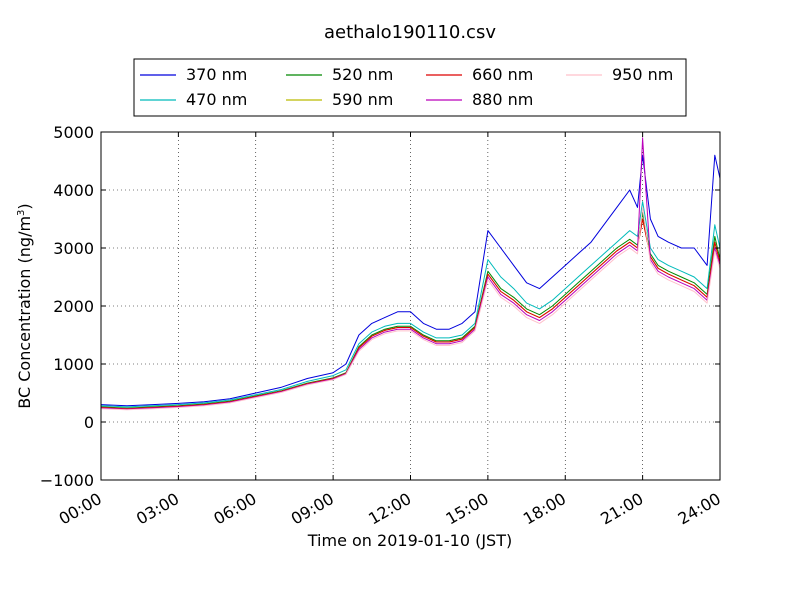 The image size is (800, 600). What do you see at coordinates (80, 509) in the screenshot?
I see `x-tick-label-0: 00:00` at bounding box center [80, 509].